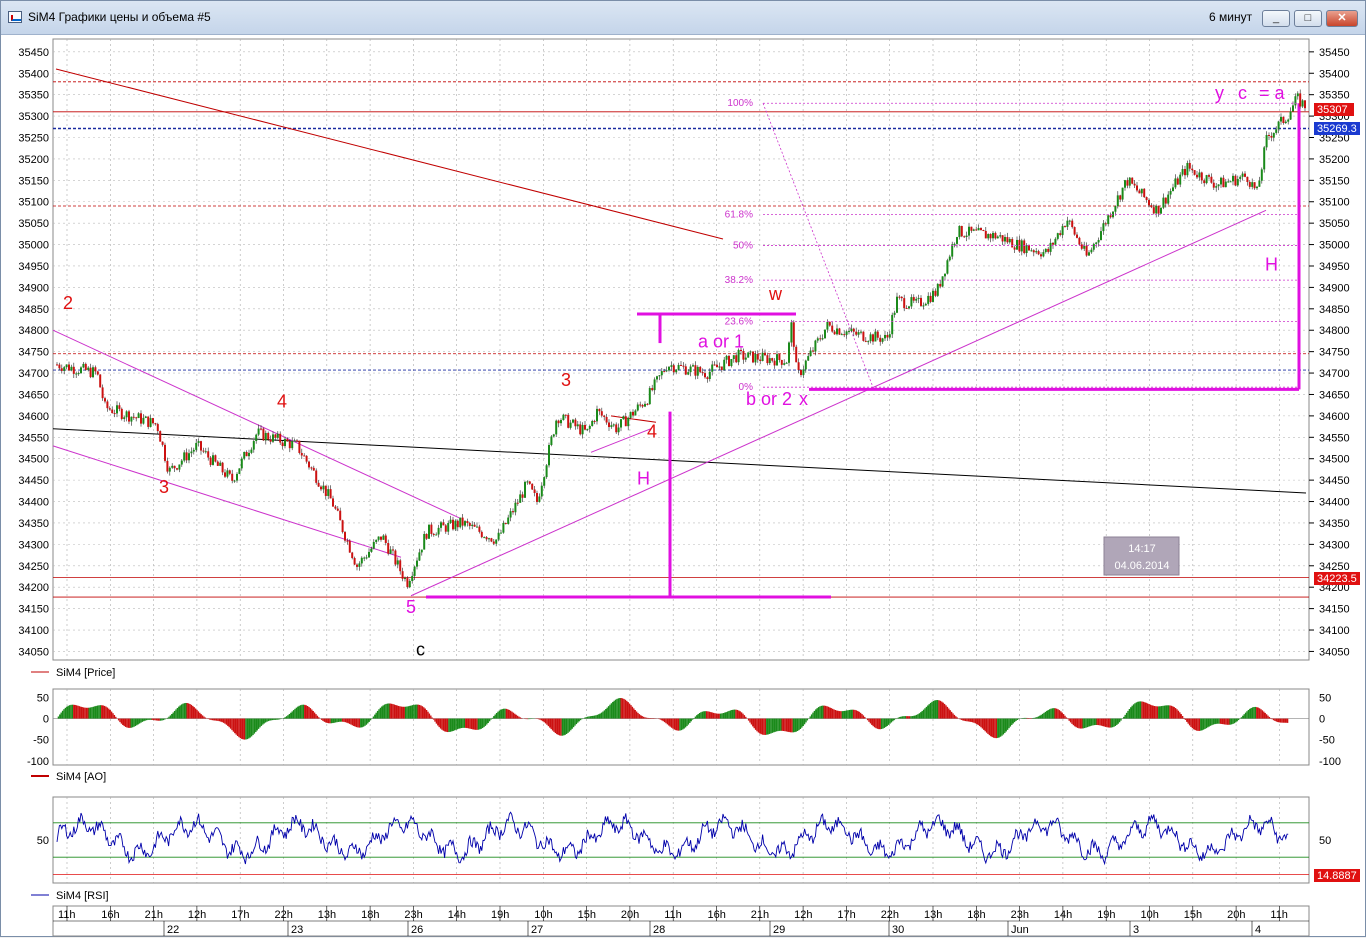  I want to click on price-tick-right: 35100, so click(1334, 203).